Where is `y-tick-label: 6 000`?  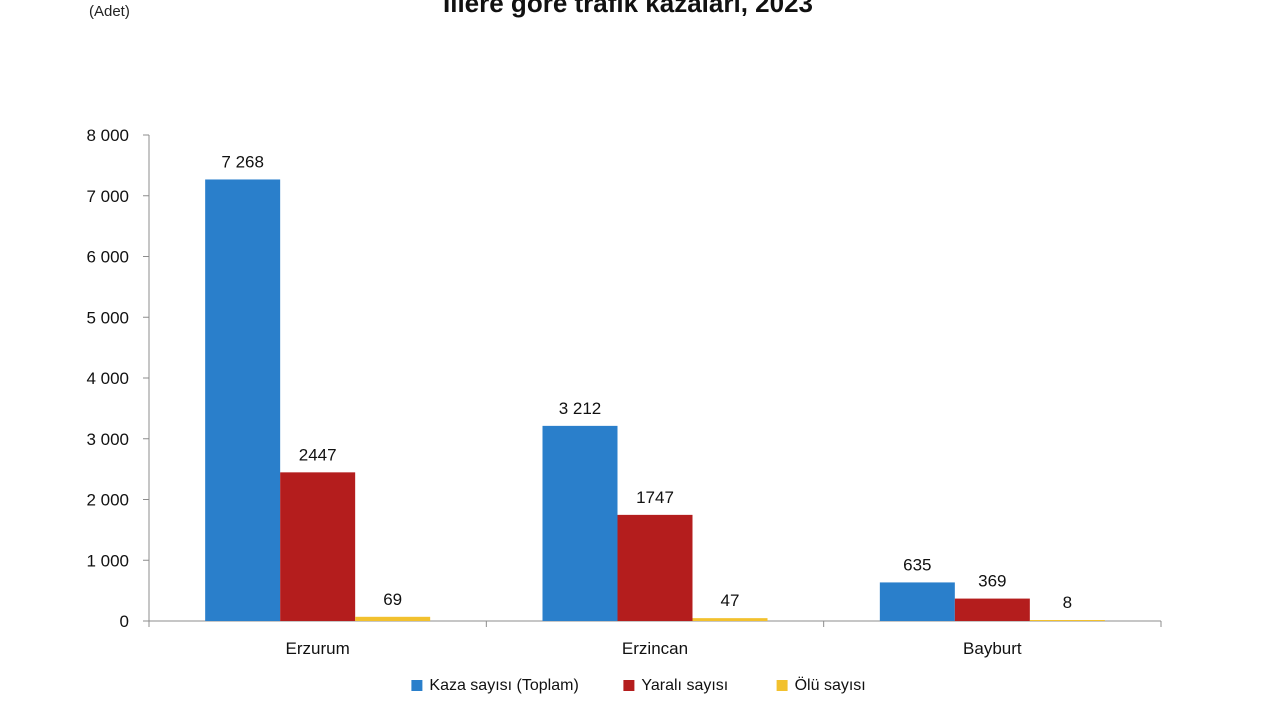 y-tick-label: 6 000 is located at coordinates (107, 257).